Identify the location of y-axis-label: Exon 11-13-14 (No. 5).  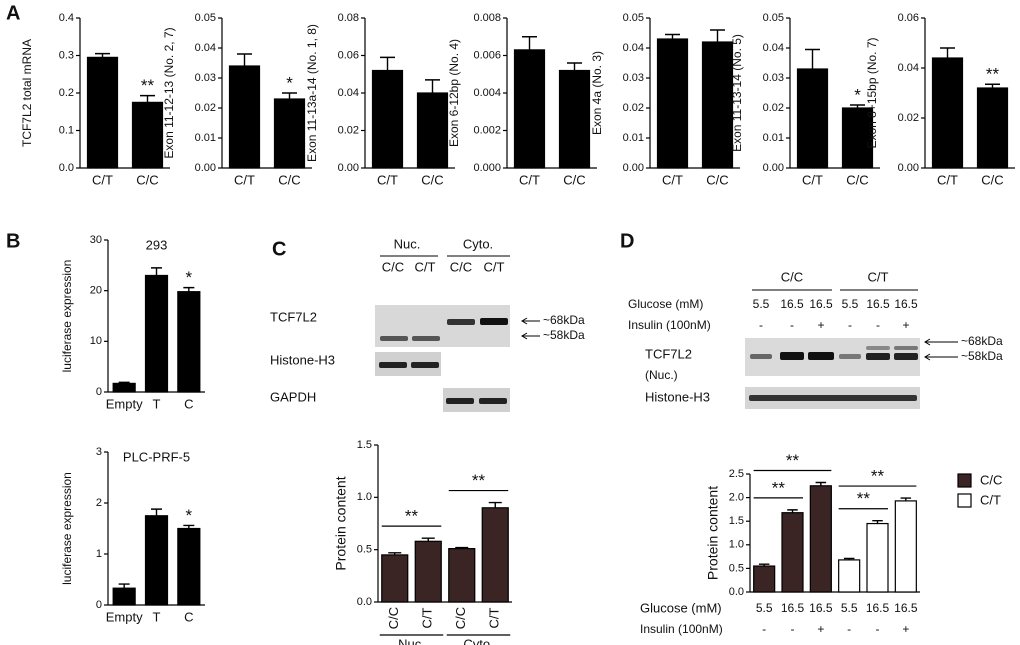
(737, 93).